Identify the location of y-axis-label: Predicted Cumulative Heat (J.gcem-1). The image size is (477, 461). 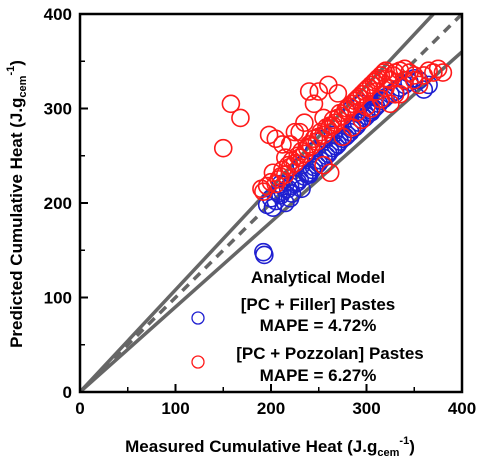
(17, 204).